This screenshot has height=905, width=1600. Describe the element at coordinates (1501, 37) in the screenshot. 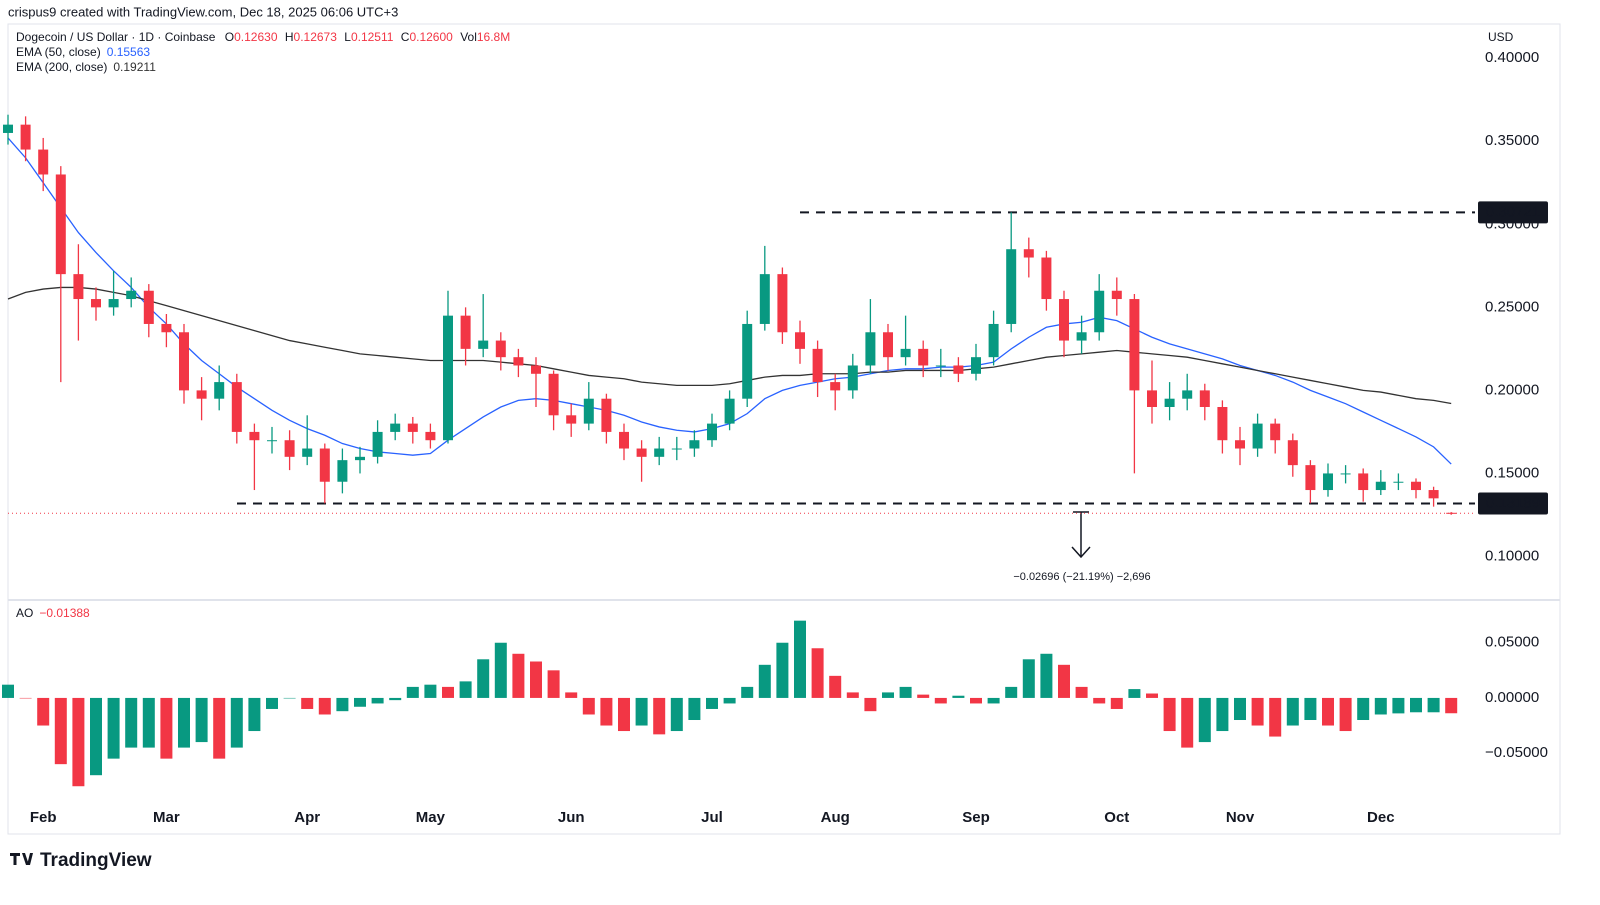

I see `currency: USD` at that location.